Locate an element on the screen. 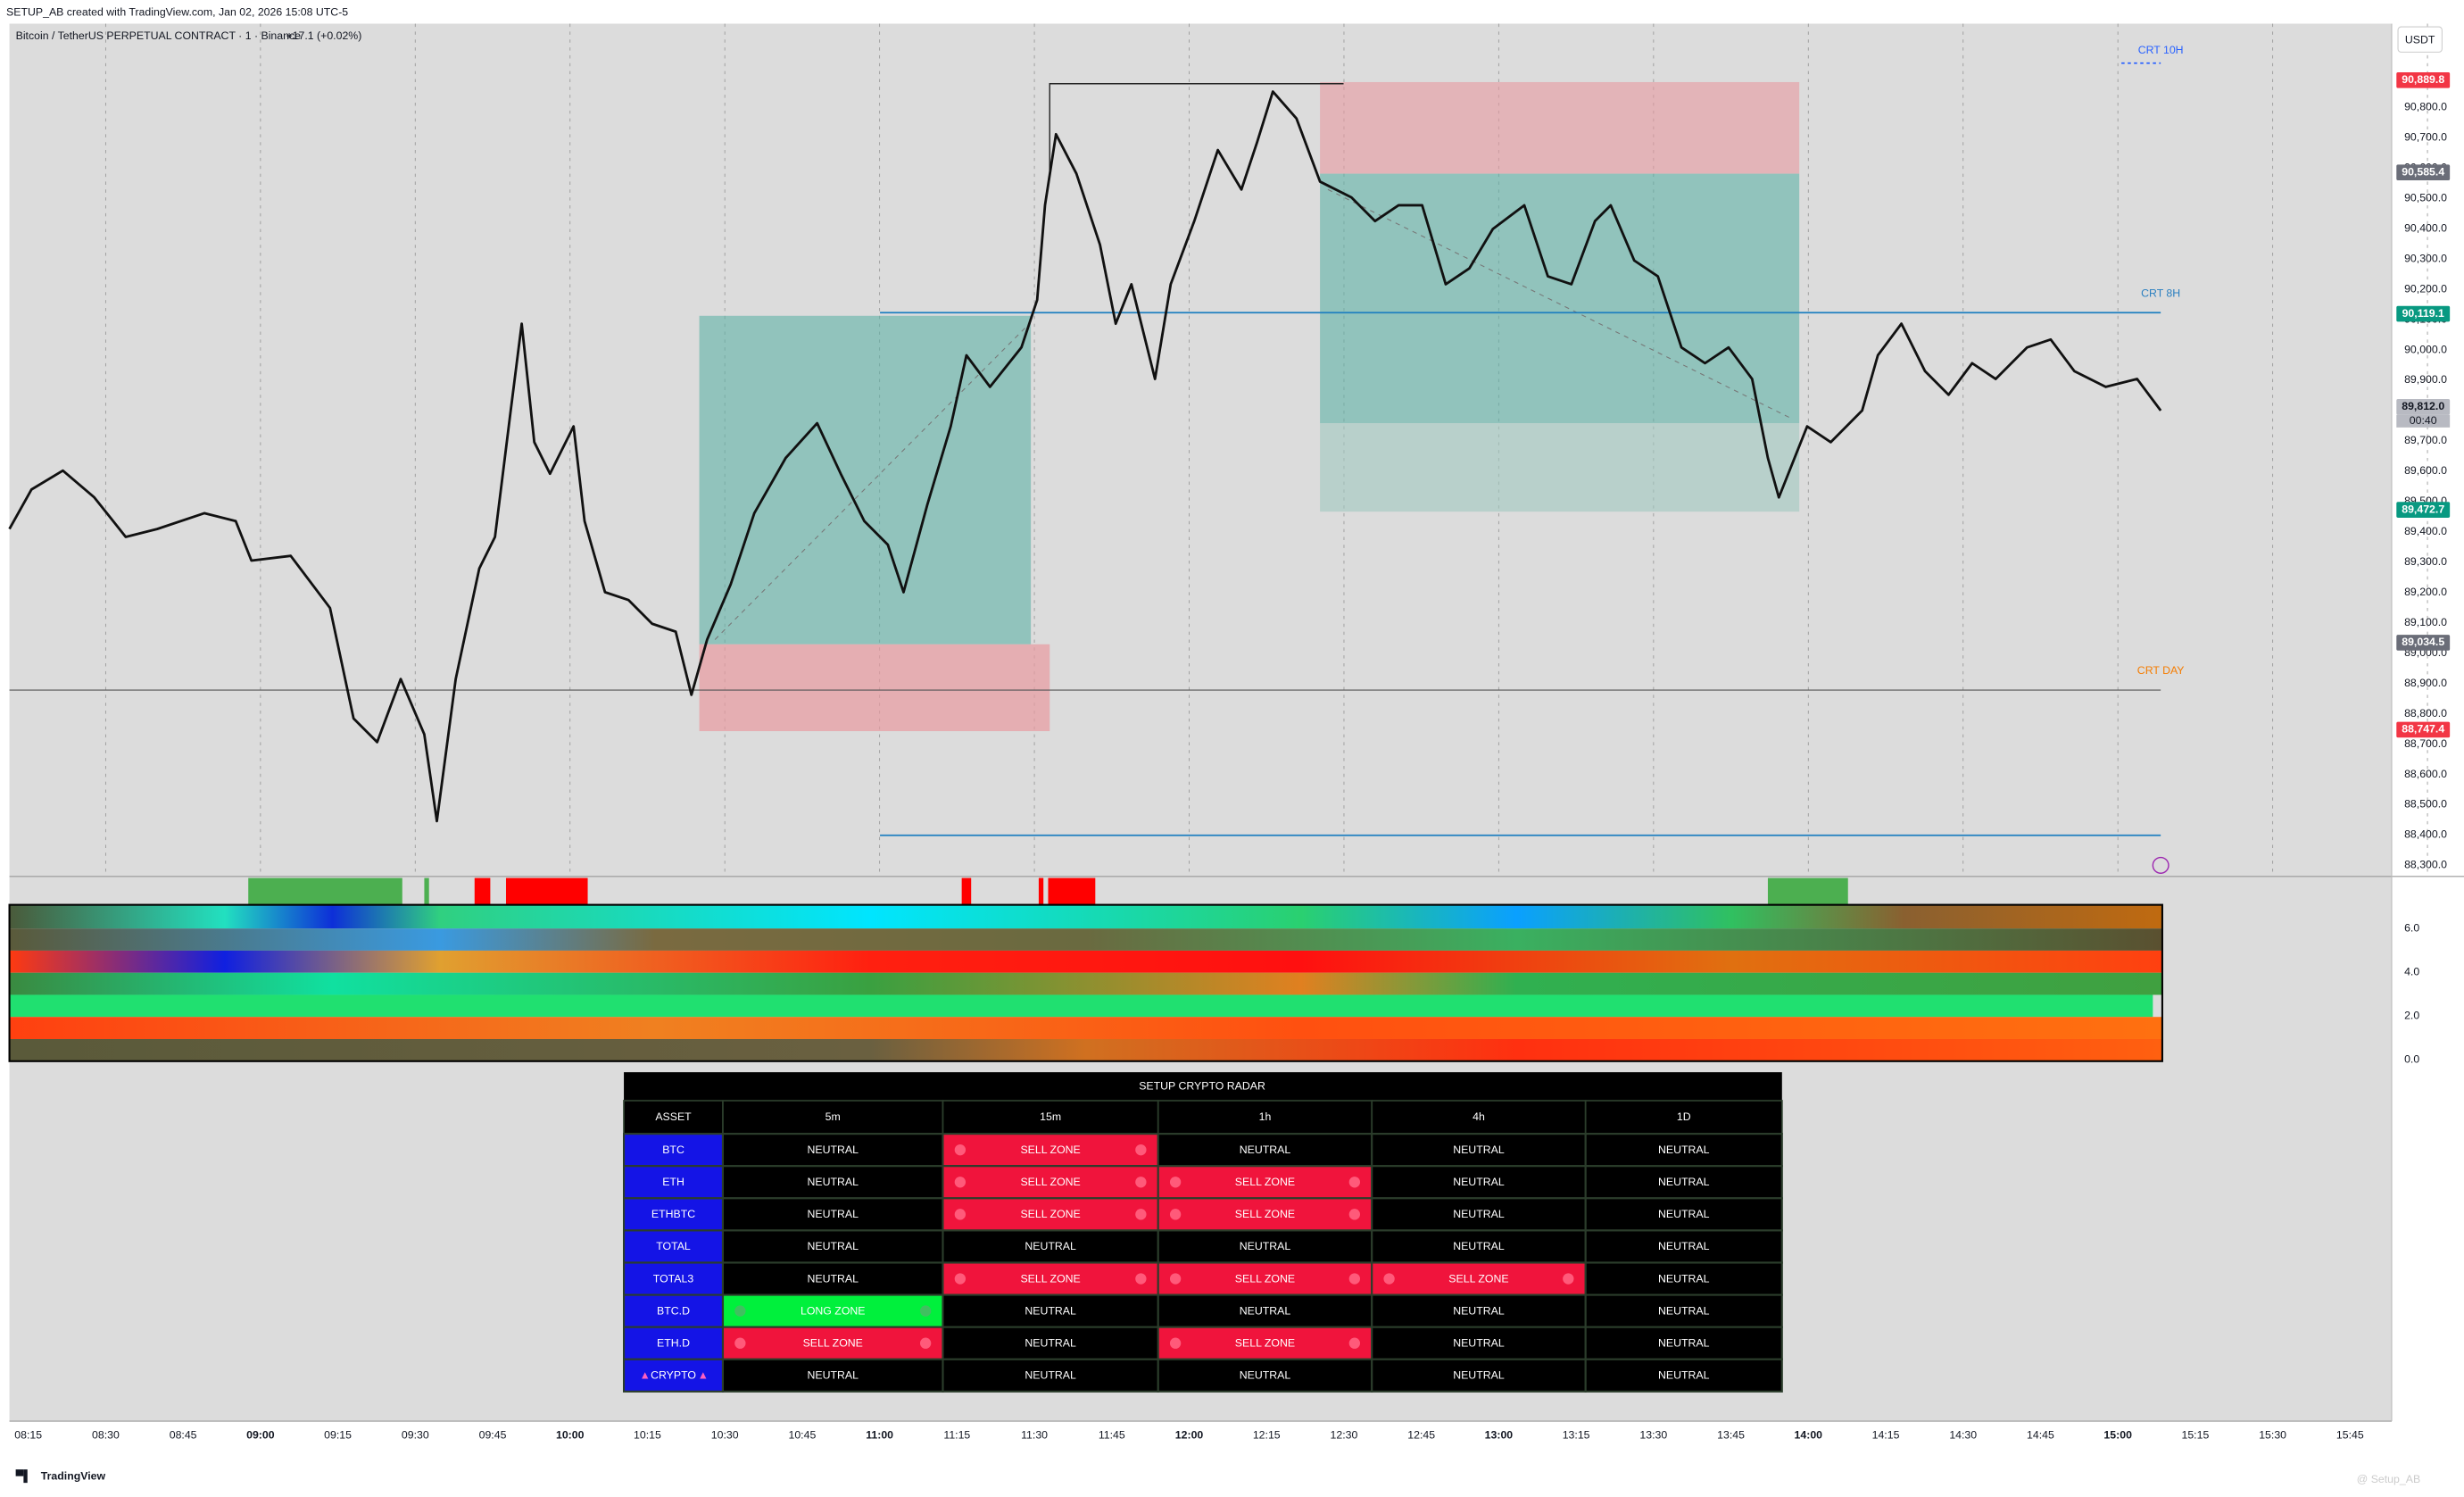 This screenshot has height=1497, width=2464. short-position-profit is located at coordinates (1560, 298).